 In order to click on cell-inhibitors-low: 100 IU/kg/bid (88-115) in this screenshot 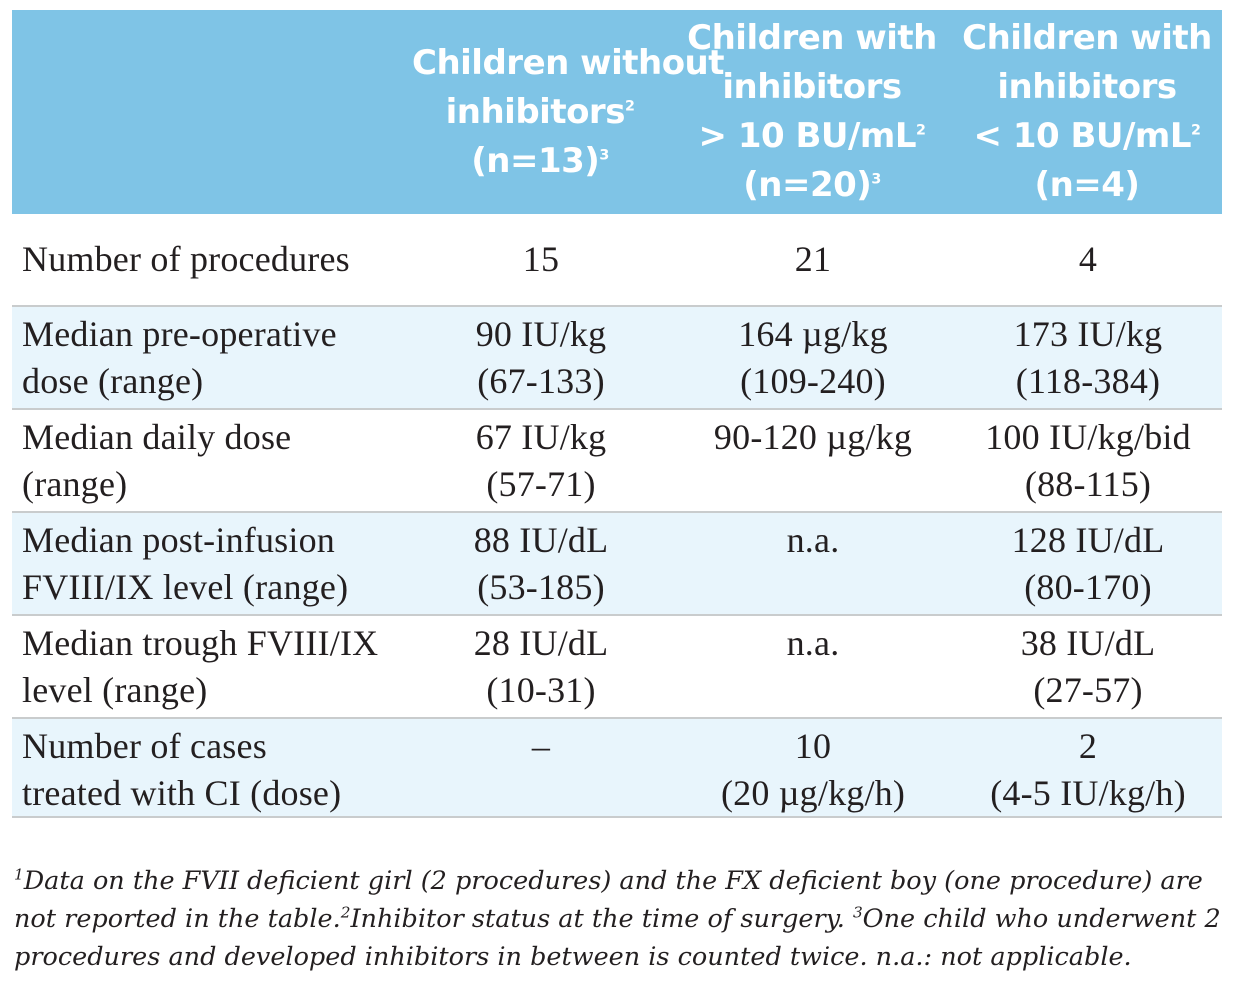, I will do `click(1088, 460)`.